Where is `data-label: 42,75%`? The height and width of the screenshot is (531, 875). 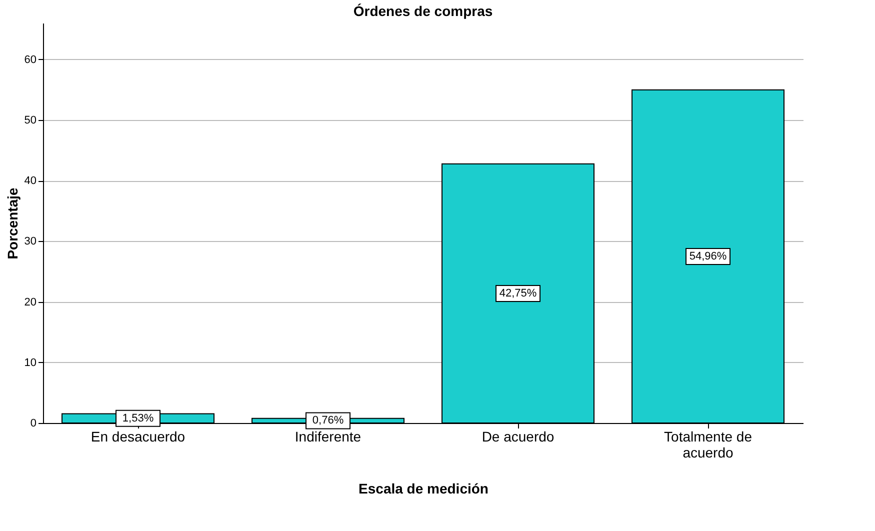
data-label: 42,75% is located at coordinates (518, 293).